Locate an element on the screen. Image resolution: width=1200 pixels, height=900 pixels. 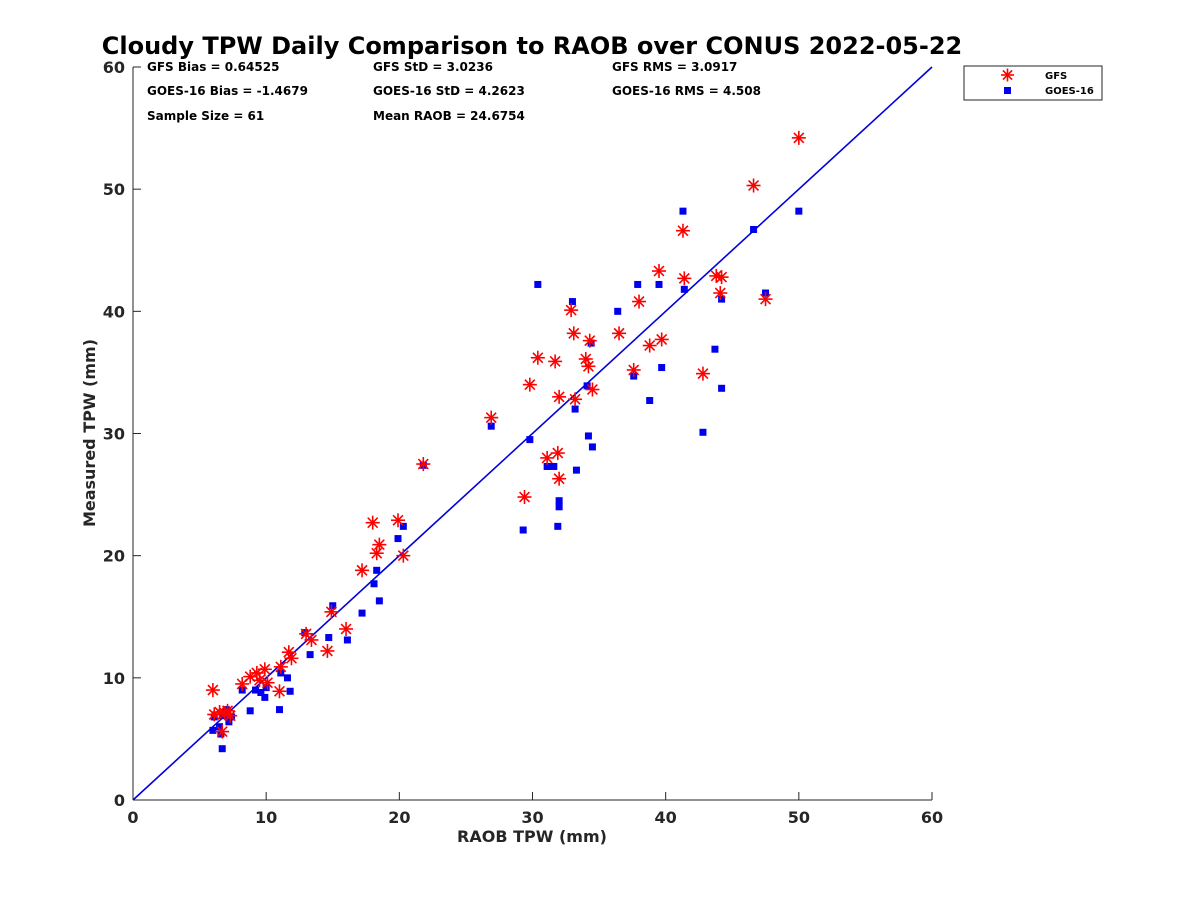
y-tick-label: 50 is located at coordinates (114, 189).